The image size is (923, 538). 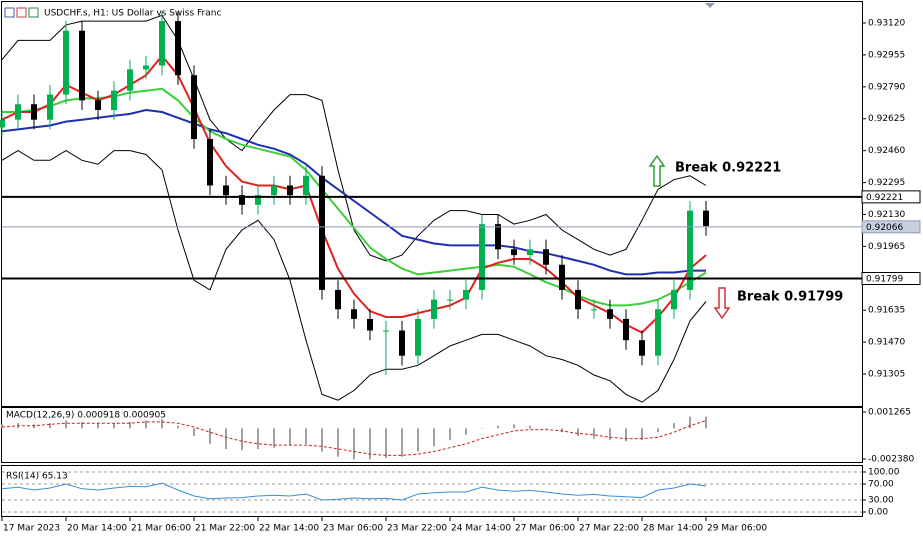 I want to click on y-tick-label: 0.91635, so click(x=886, y=311).